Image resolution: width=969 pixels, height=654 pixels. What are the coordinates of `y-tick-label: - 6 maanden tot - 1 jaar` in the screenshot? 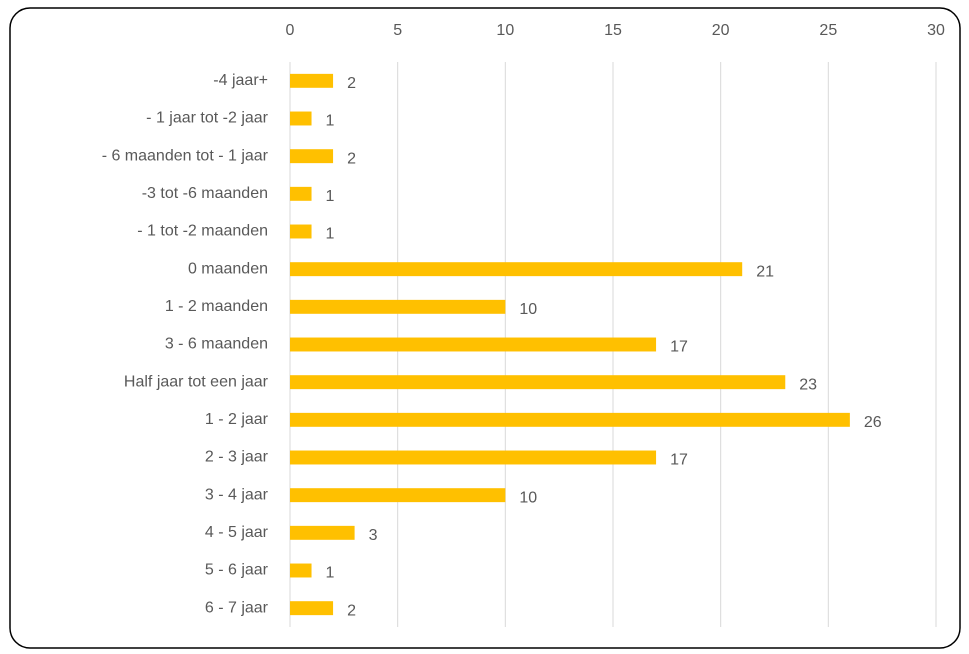 It's located at (185, 155).